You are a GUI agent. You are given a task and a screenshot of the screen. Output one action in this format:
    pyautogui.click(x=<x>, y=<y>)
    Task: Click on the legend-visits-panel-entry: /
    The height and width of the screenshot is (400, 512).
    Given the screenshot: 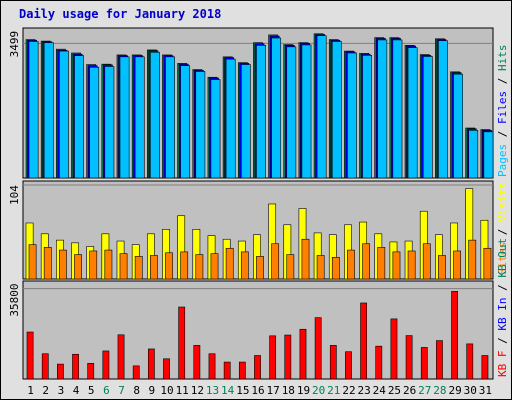 What is the action you would take?
    pyautogui.click(x=502, y=232)
    